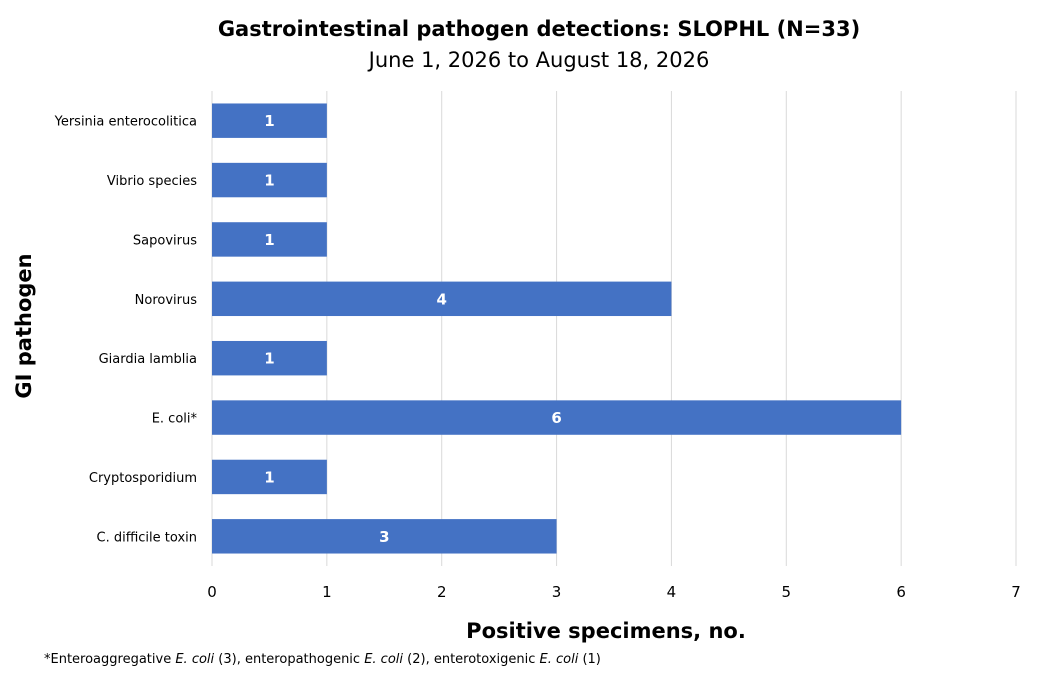  What do you see at coordinates (606, 631) in the screenshot?
I see `x-axis-title: Positive specimens, no.` at bounding box center [606, 631].